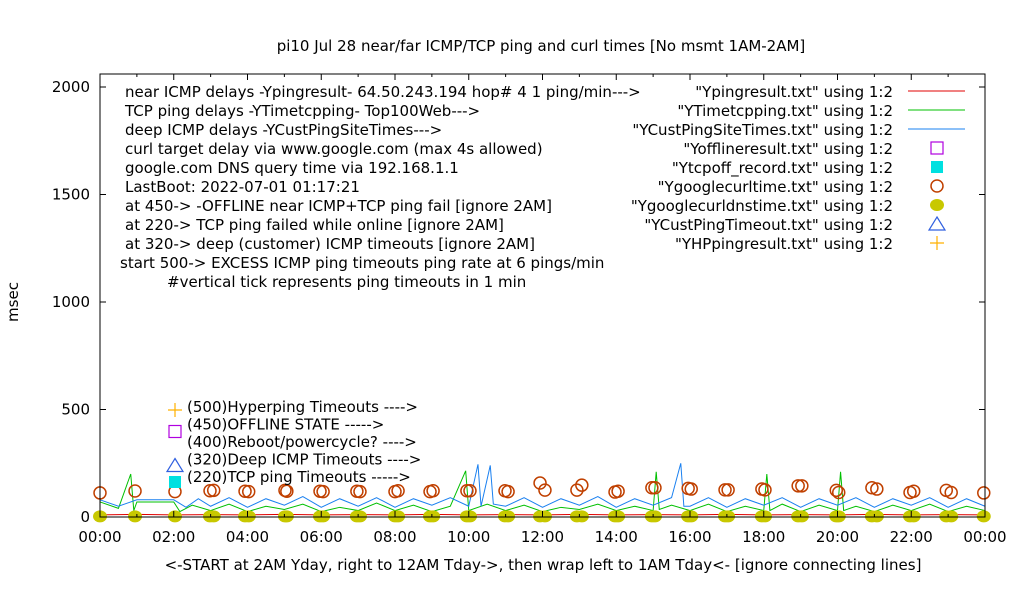 Image resolution: width=1020 pixels, height=604 pixels. I want to click on x-tick-label: 08:00, so click(394, 537).